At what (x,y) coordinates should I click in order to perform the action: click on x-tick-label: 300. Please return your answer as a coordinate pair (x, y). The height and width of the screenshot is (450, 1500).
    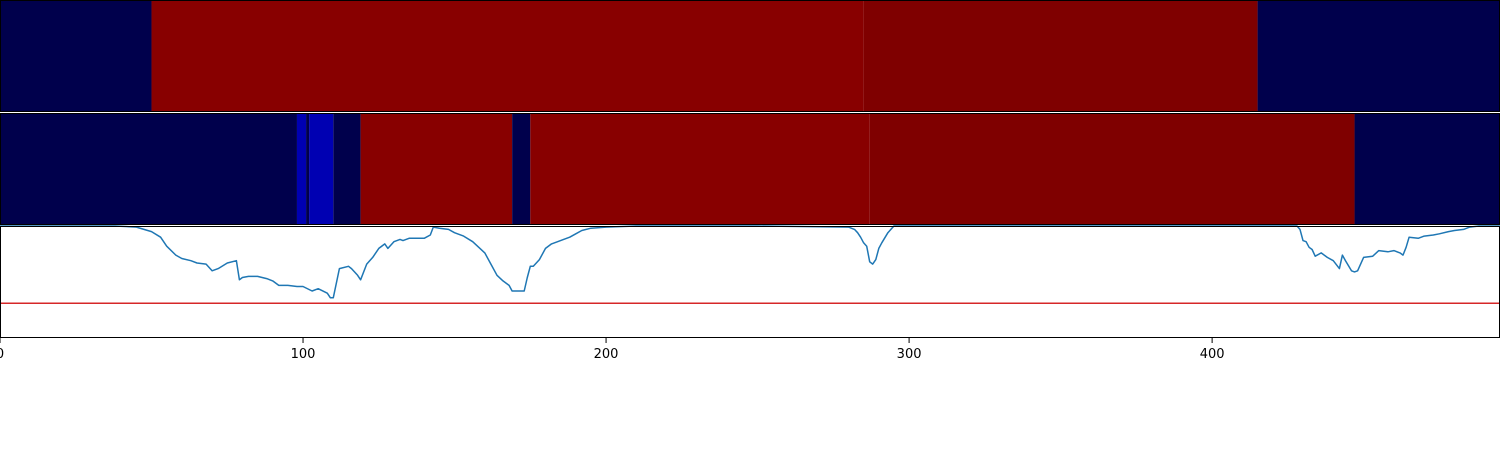
    Looking at the image, I should click on (909, 354).